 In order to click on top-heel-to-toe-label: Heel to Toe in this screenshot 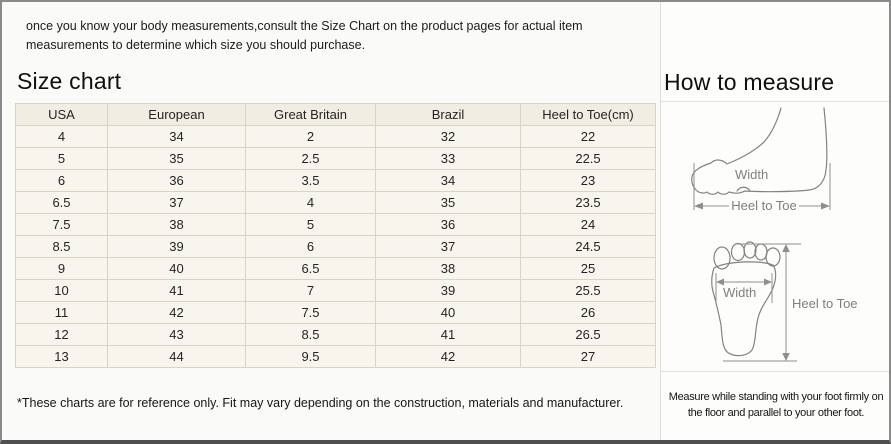, I will do `click(825, 303)`.